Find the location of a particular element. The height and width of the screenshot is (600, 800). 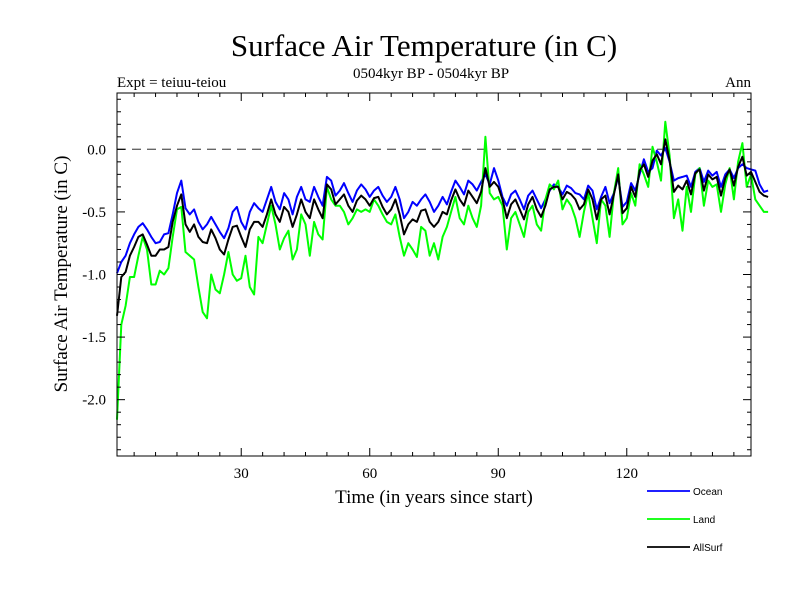

legend-item-land: Land is located at coordinates (681, 520).